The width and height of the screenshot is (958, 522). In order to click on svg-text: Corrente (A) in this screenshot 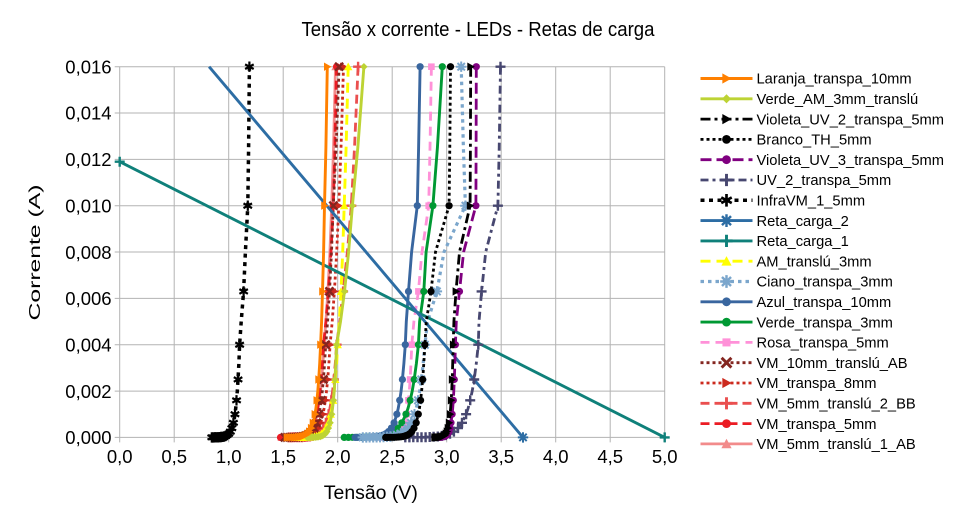, I will do `click(35, 253)`.